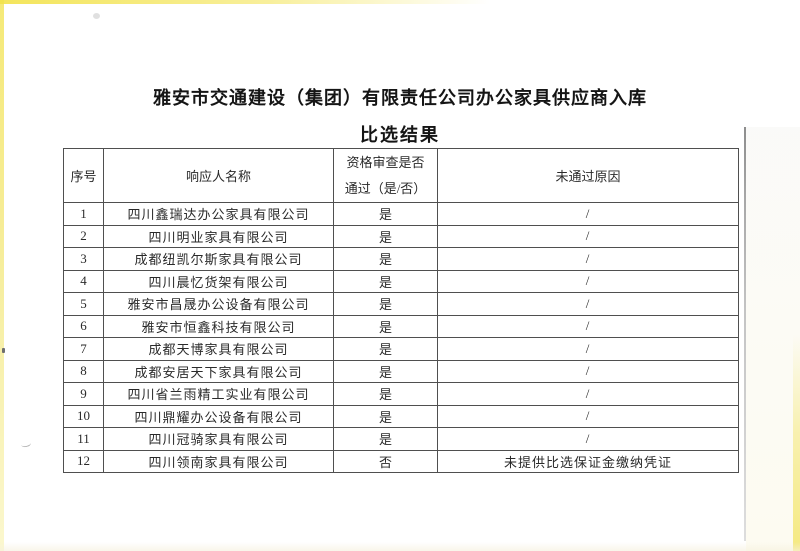  I want to click on company-name-cell: 雅安市昌晟办公设备有限公司, so click(218, 304).